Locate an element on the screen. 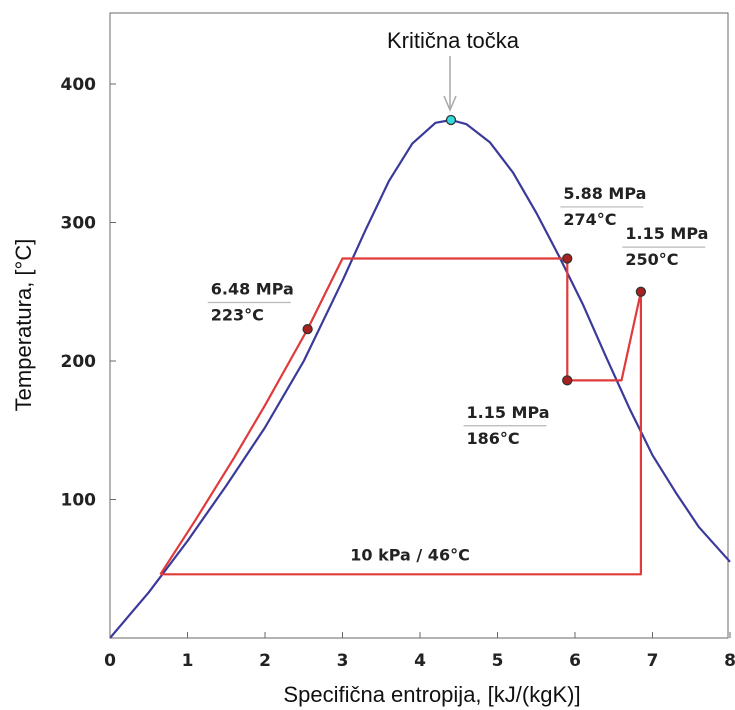 This screenshot has height=710, width=735. x-tick-label: 7 is located at coordinates (653, 661).